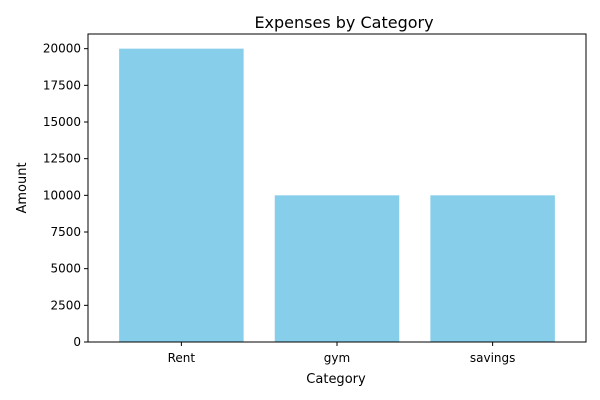 The width and height of the screenshot is (600, 400). Describe the element at coordinates (337, 358) in the screenshot. I see `x-tick-label: gym` at that location.